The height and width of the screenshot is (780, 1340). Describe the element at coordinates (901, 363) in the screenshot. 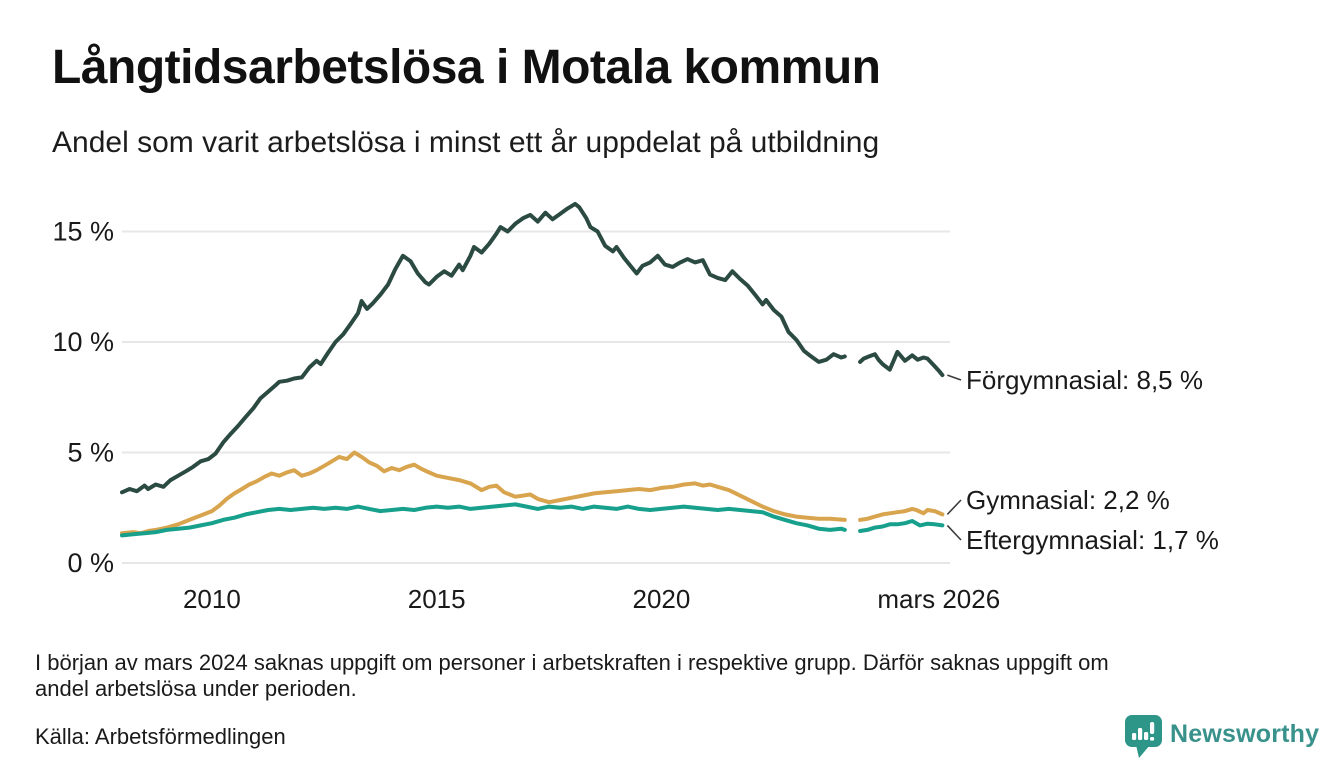

I see `series-line-förgymnasial` at that location.